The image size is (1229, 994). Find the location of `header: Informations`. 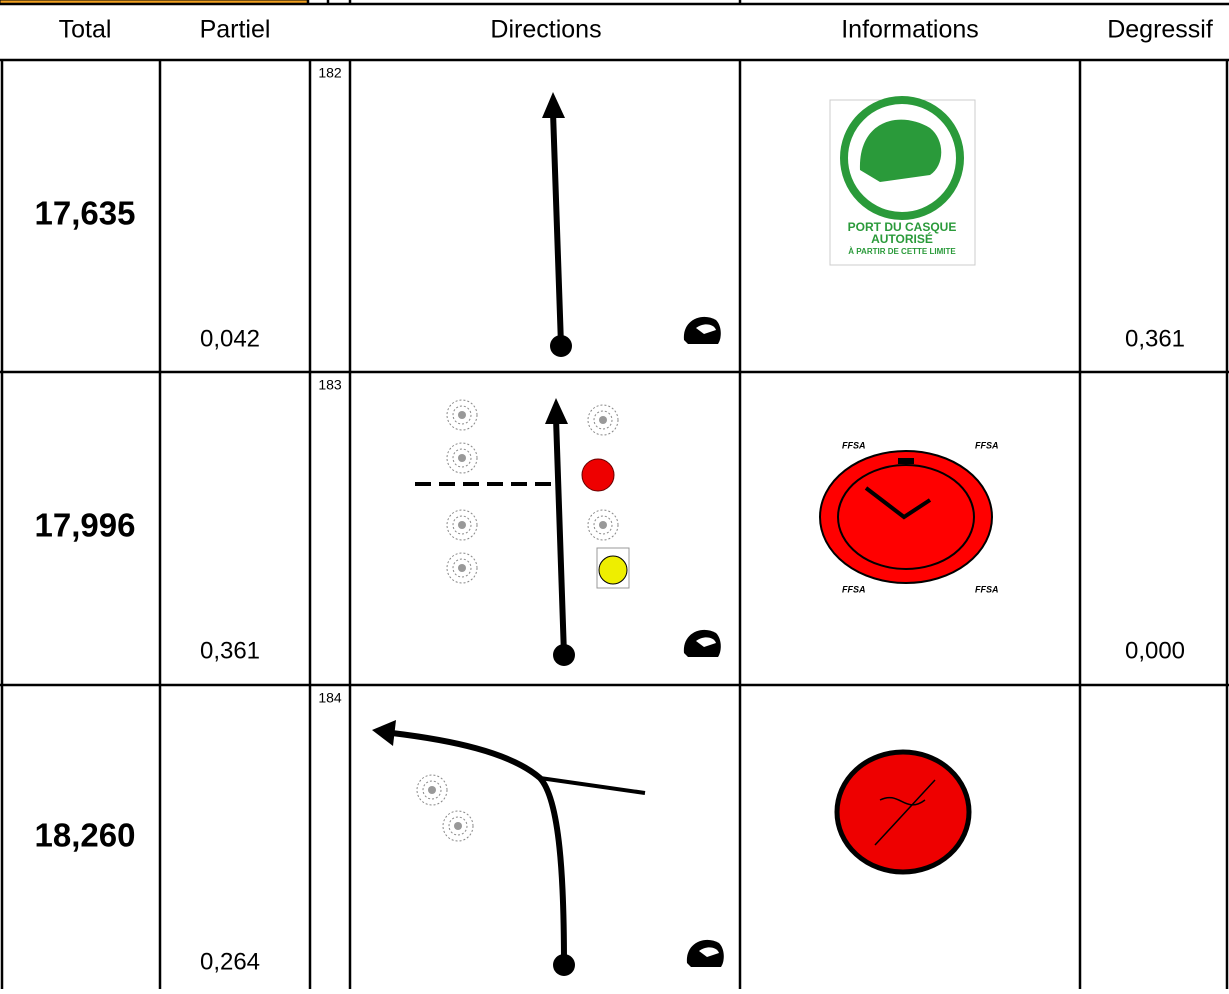

header: Informations is located at coordinates (910, 30).